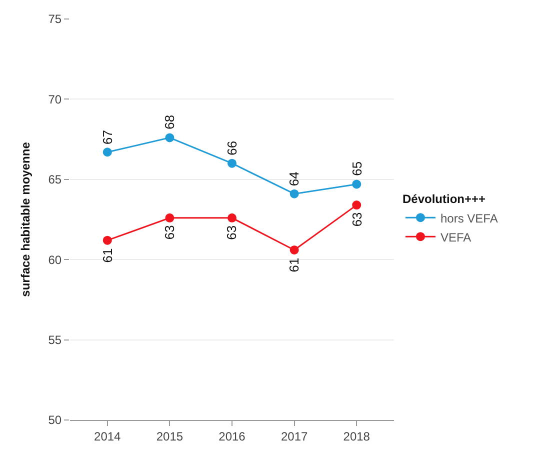 The image size is (544, 455). Describe the element at coordinates (108, 137) in the screenshot. I see `data-label: 67` at that location.